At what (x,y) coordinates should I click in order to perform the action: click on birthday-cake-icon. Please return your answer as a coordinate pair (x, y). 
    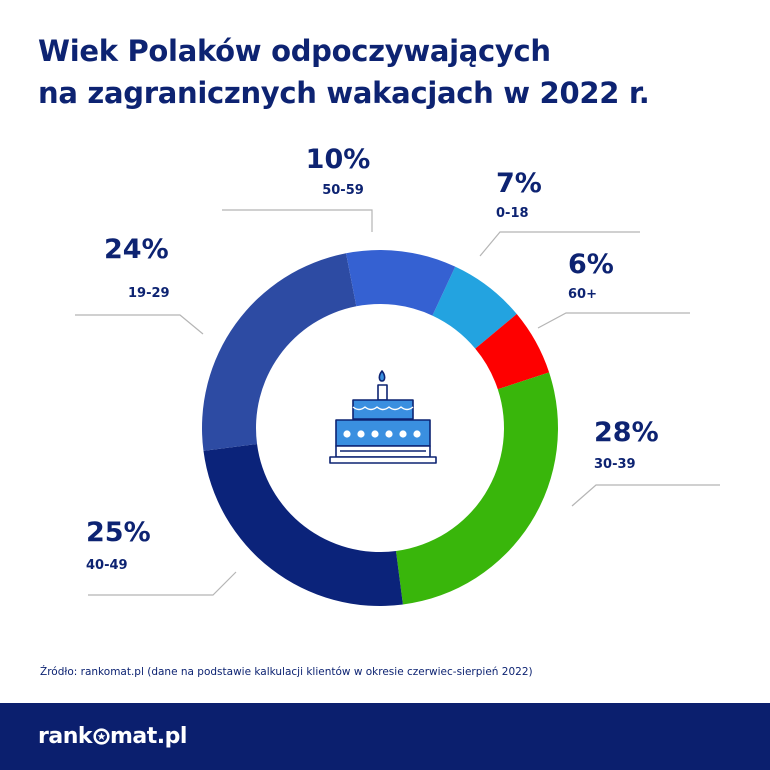
    Looking at the image, I should click on (383, 417).